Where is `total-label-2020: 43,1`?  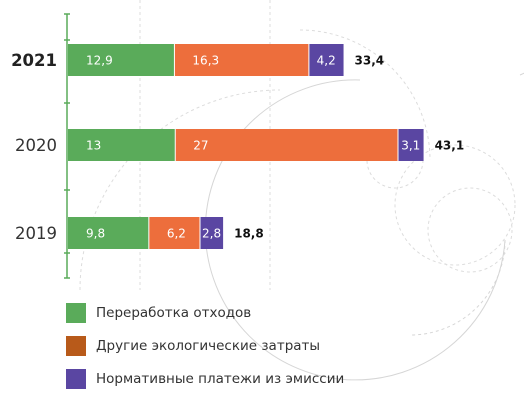 total-label-2020: 43,1 is located at coordinates (450, 146).